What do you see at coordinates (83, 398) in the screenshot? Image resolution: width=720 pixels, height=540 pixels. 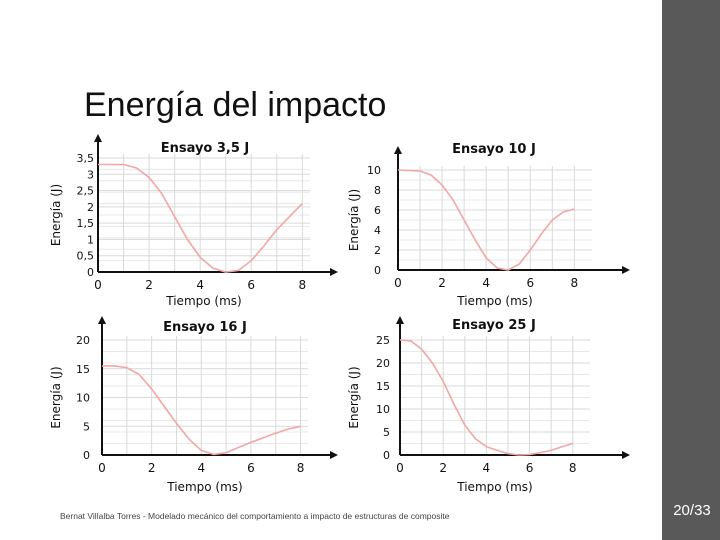 I see `chart3-y-tick-label: 10` at bounding box center [83, 398].